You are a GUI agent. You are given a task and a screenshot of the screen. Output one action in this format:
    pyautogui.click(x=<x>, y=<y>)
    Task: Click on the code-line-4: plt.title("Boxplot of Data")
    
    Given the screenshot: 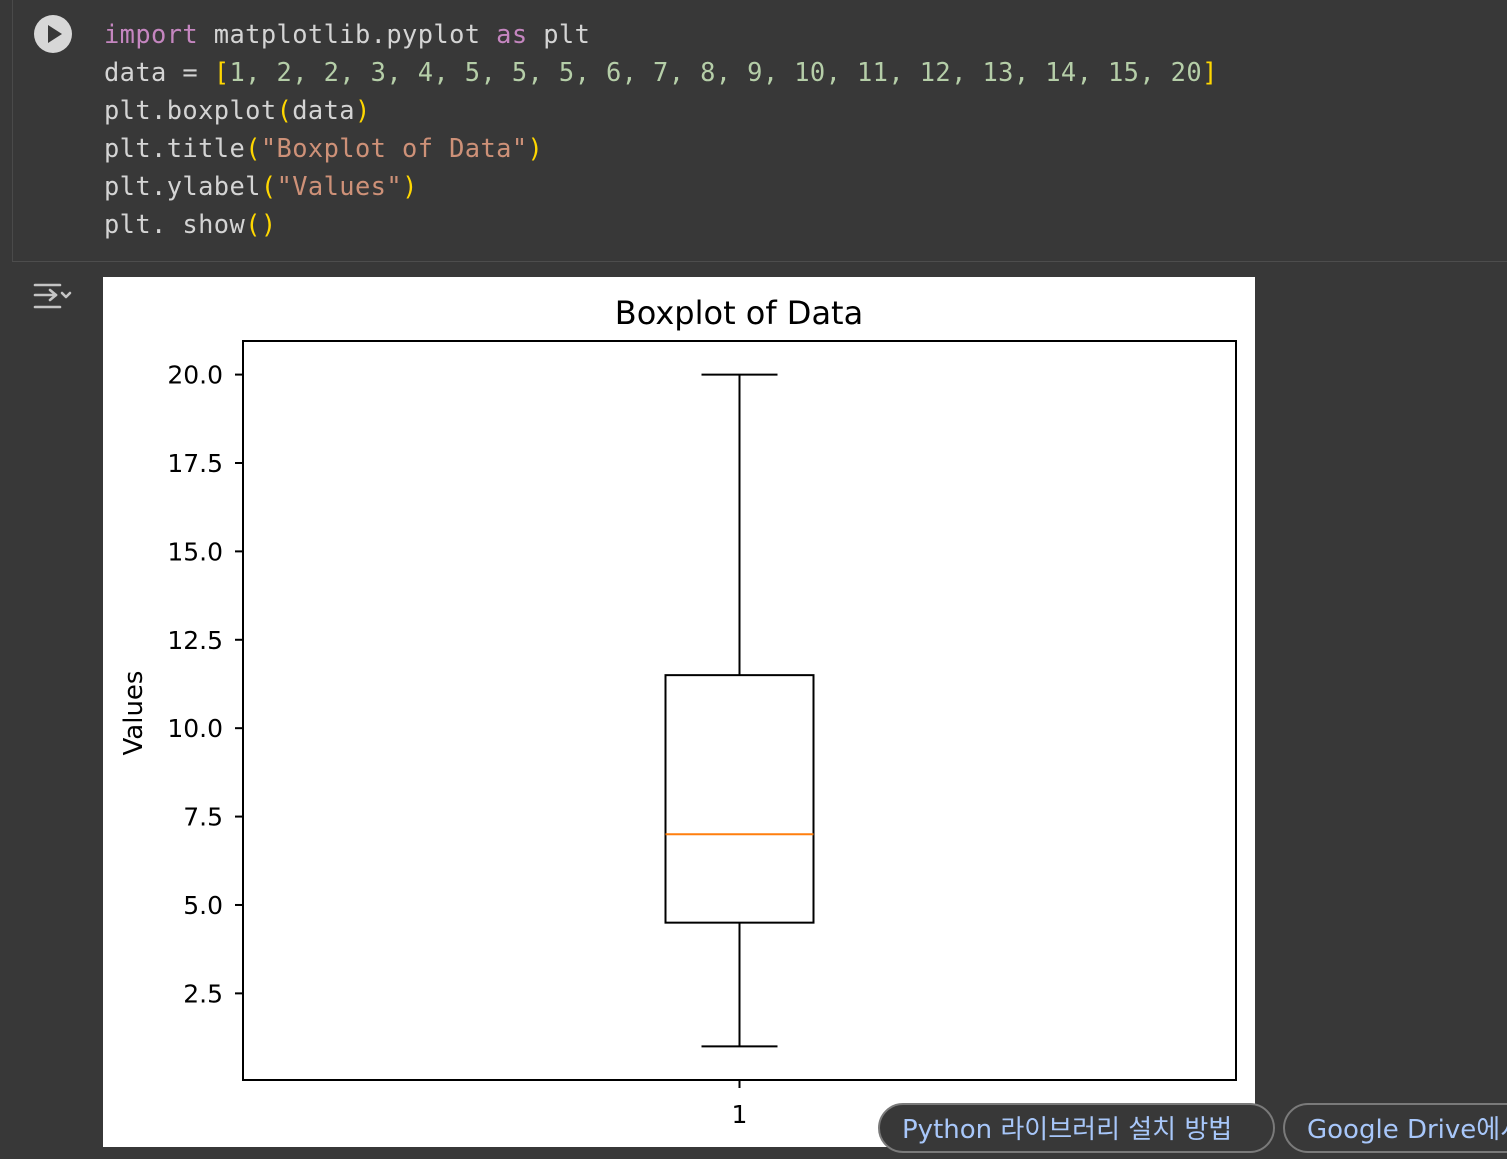 What is the action you would take?
    pyautogui.click(x=661, y=148)
    